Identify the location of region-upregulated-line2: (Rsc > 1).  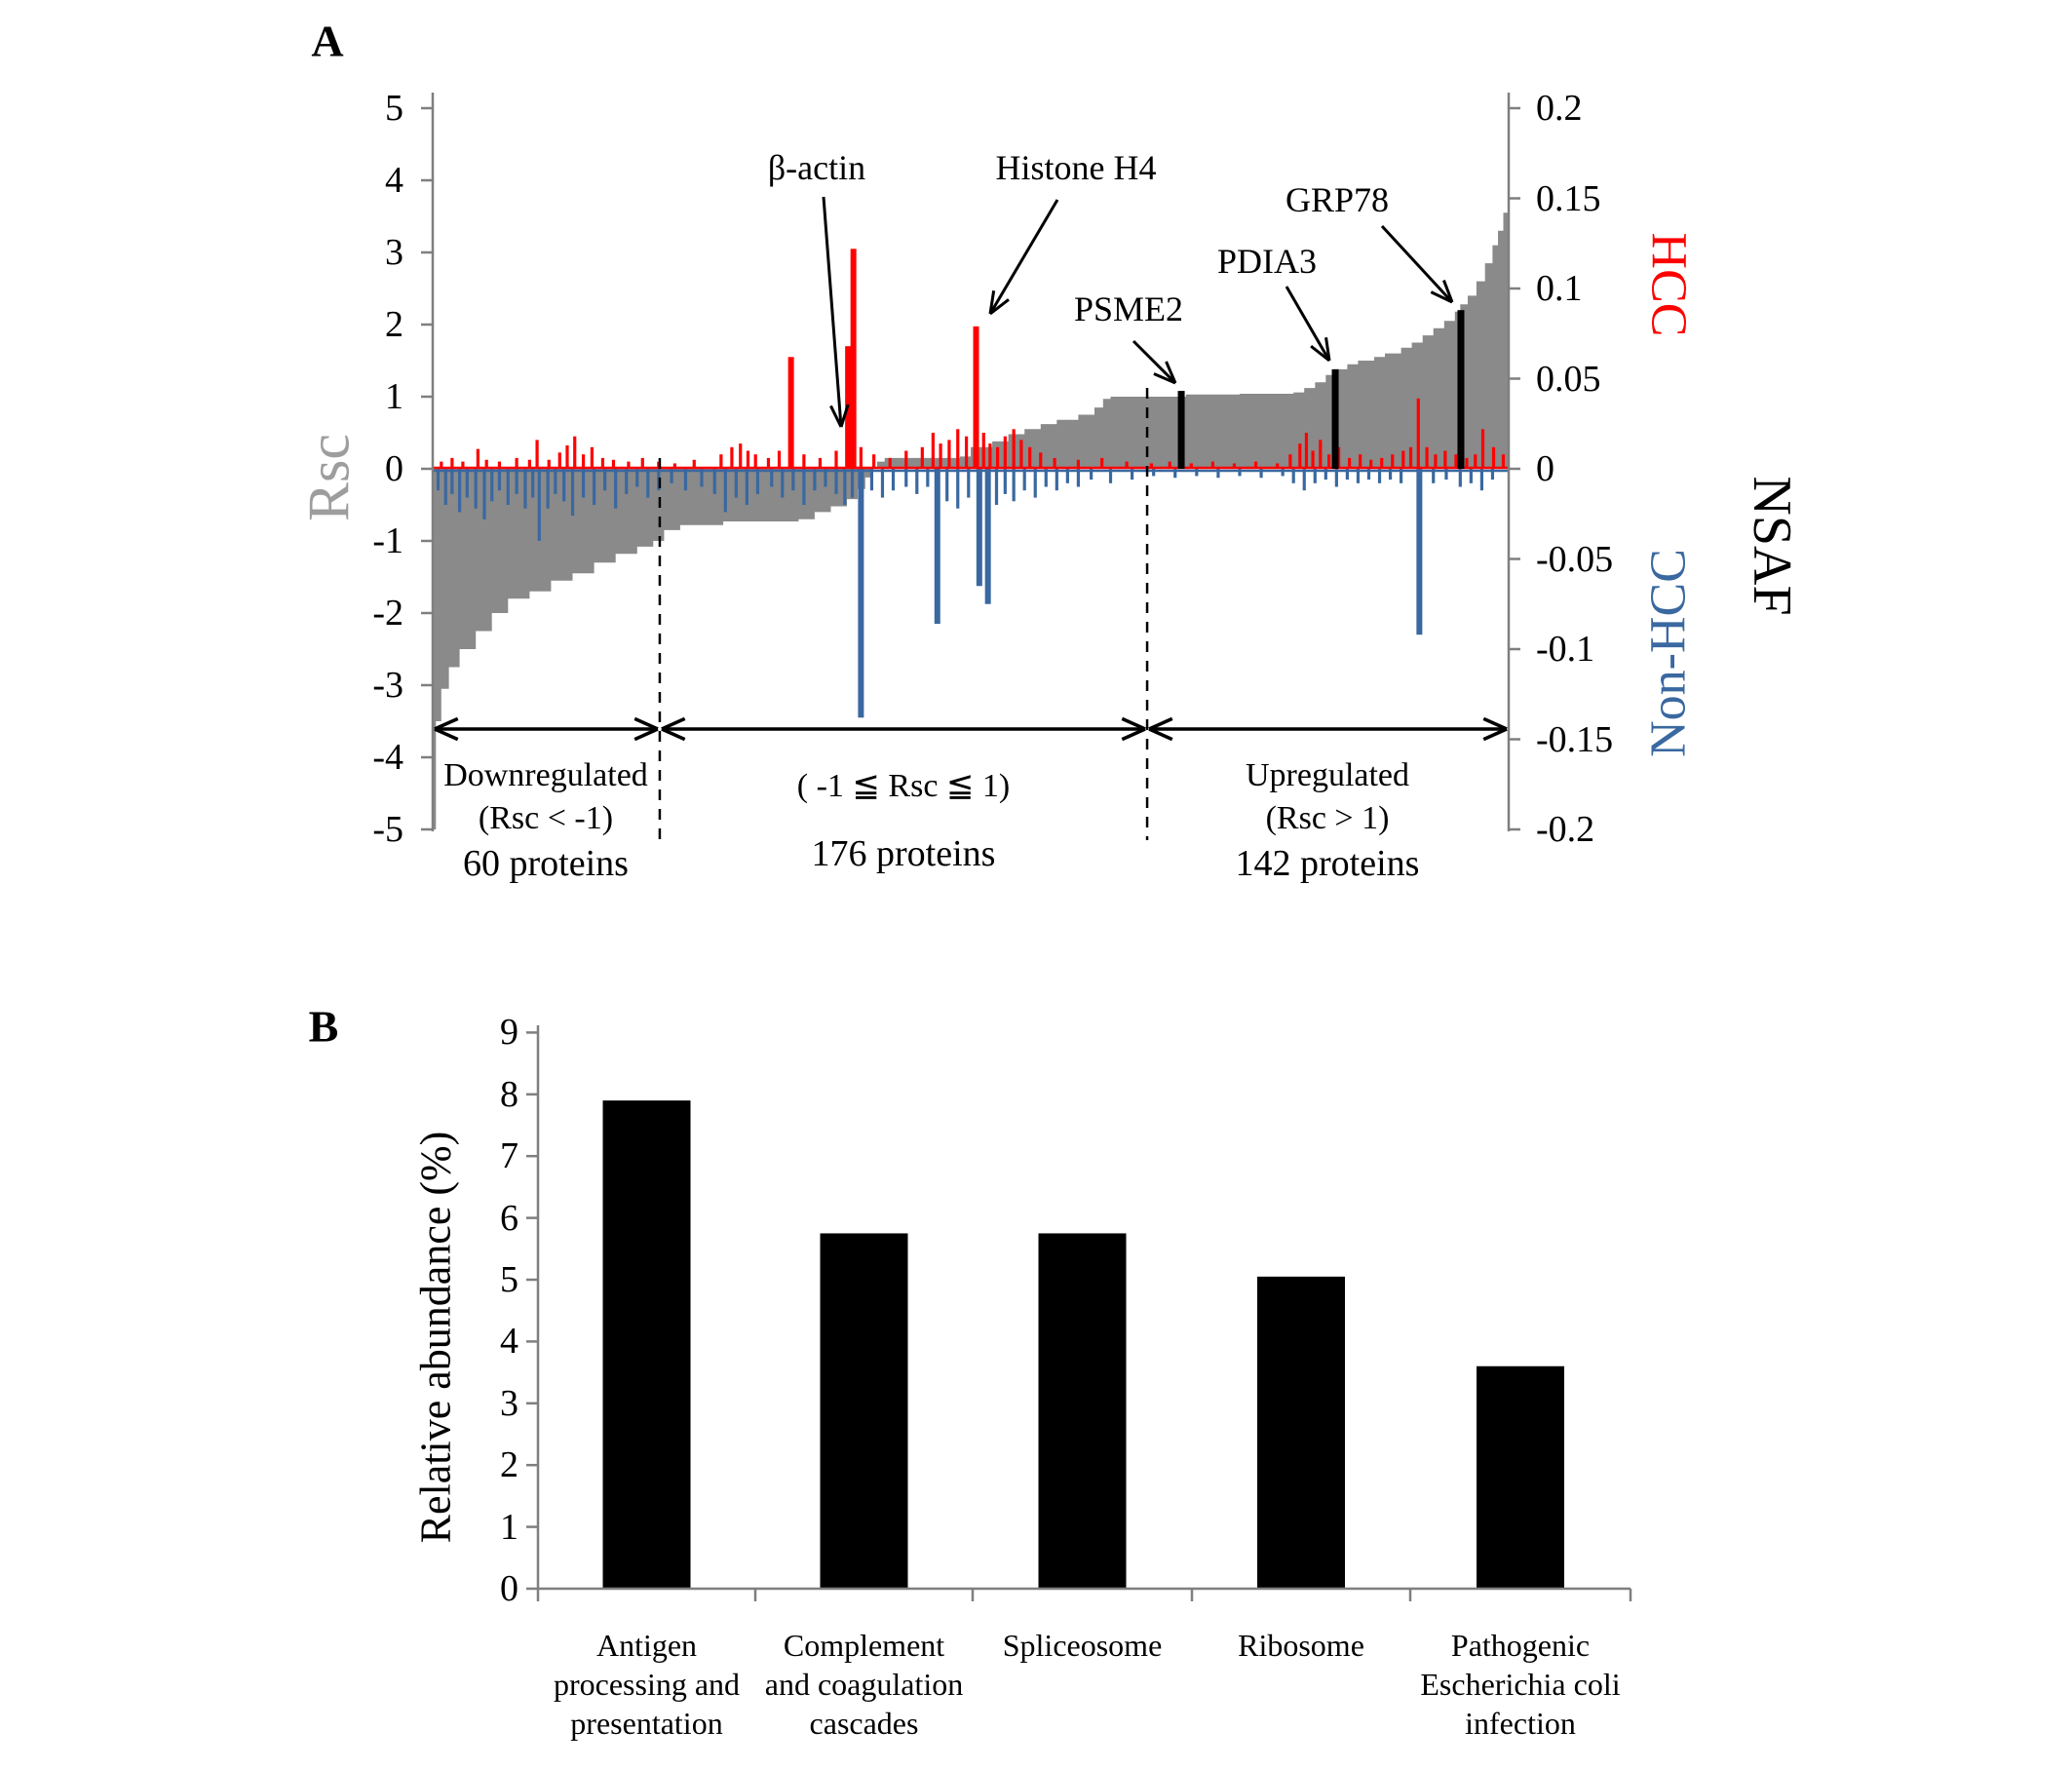
(1327, 818).